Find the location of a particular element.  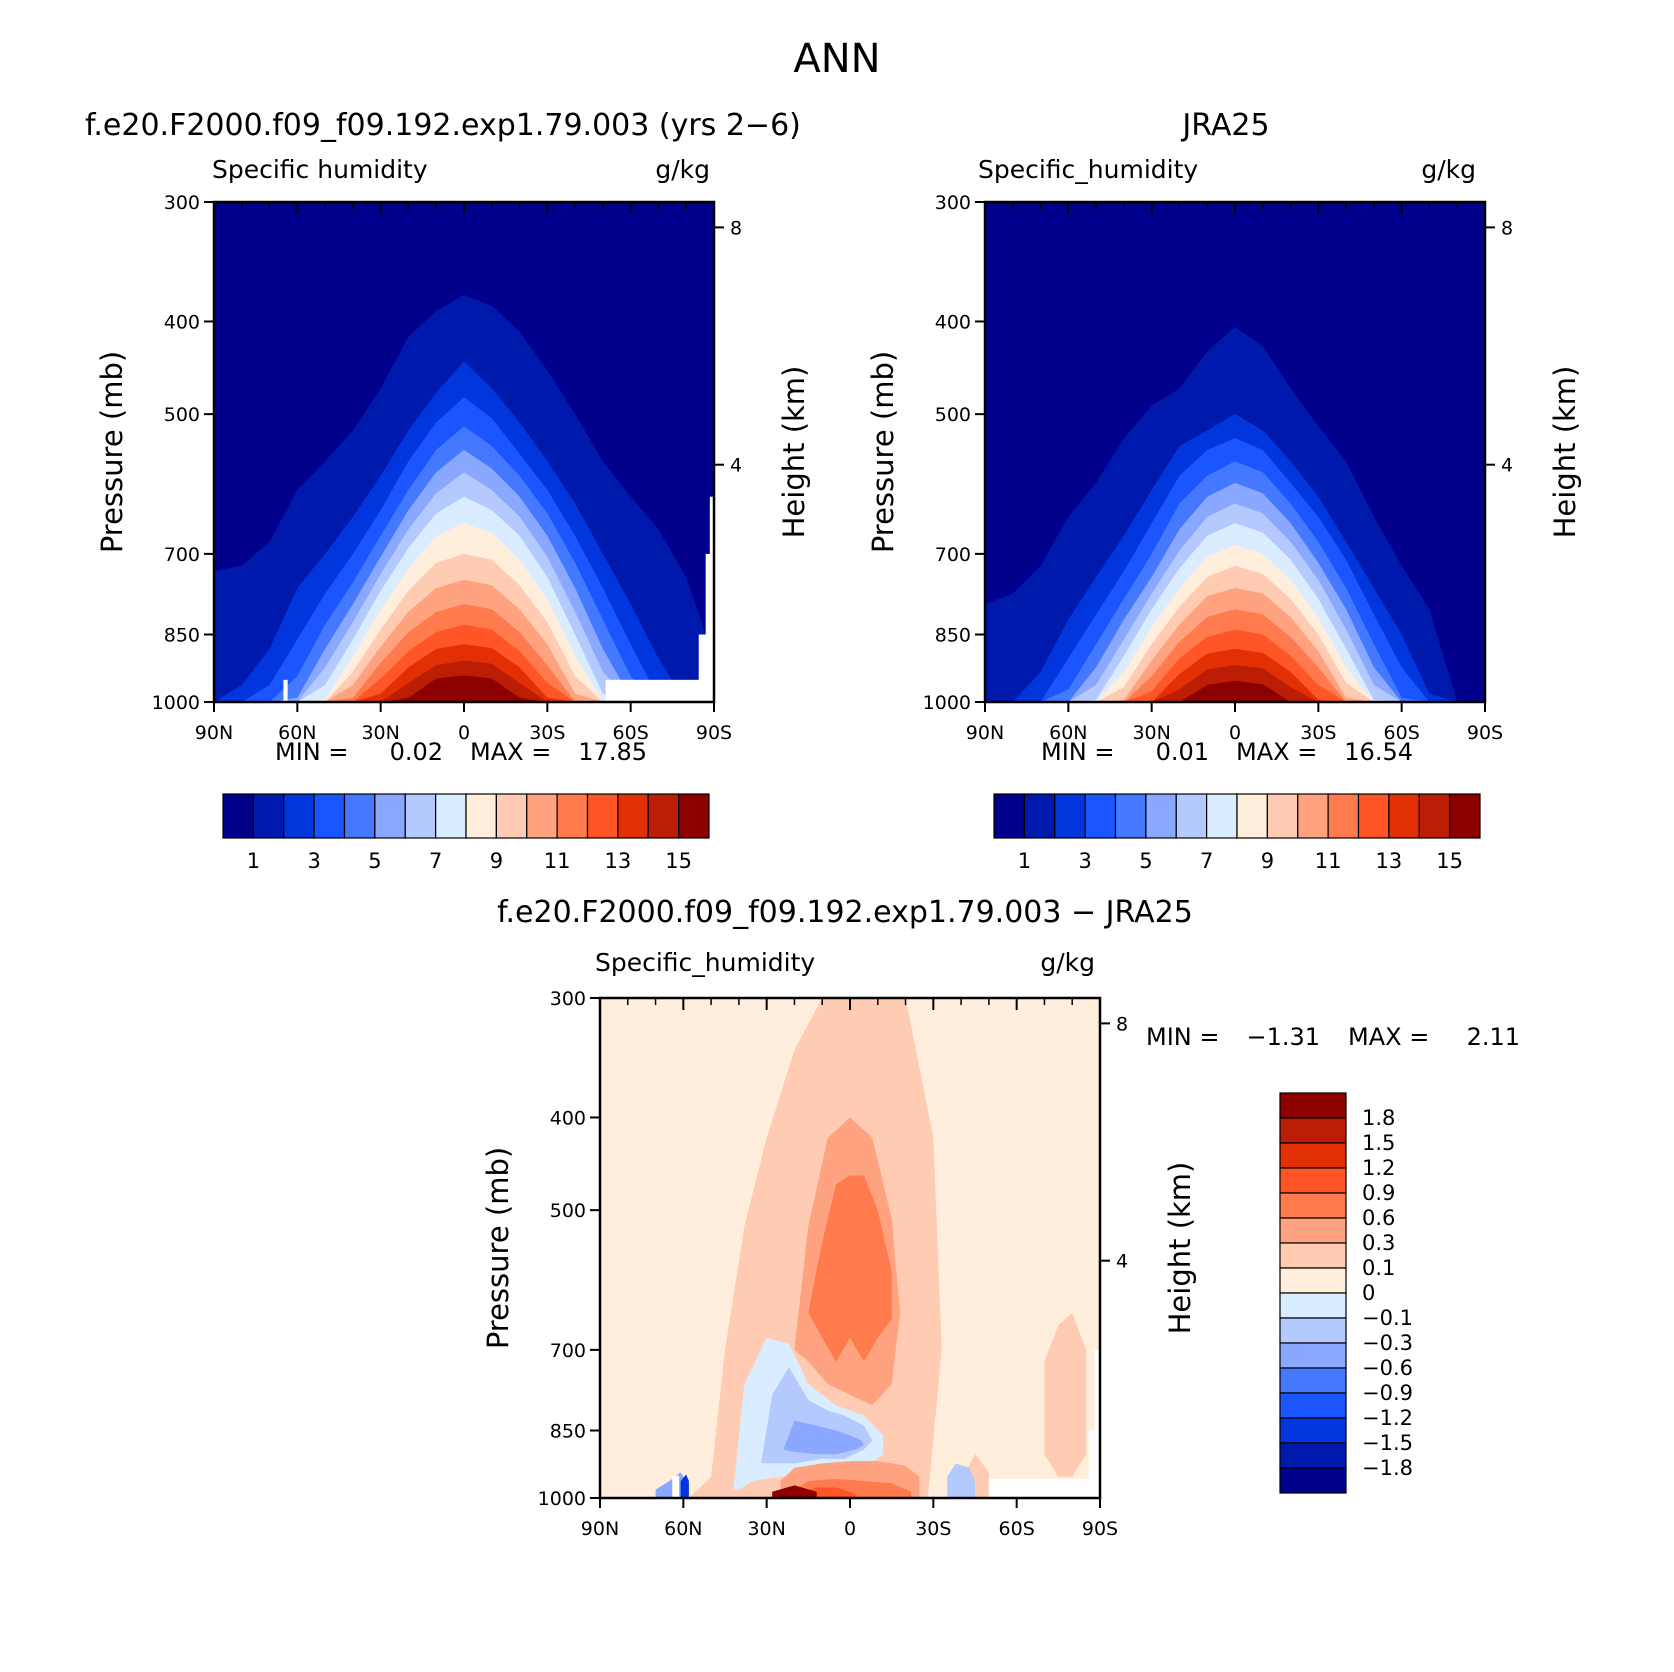

obs-max-label: MAX = is located at coordinates (1276, 752).